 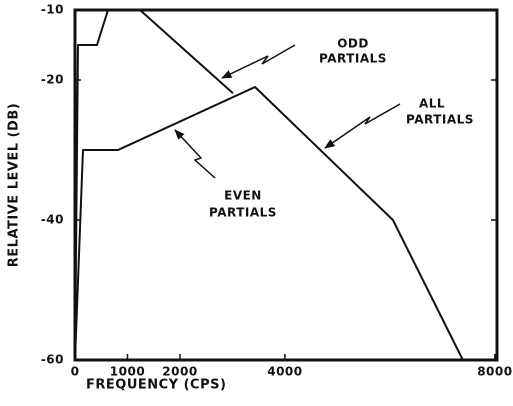 What do you see at coordinates (75, 372) in the screenshot?
I see `x-tick-label: 0` at bounding box center [75, 372].